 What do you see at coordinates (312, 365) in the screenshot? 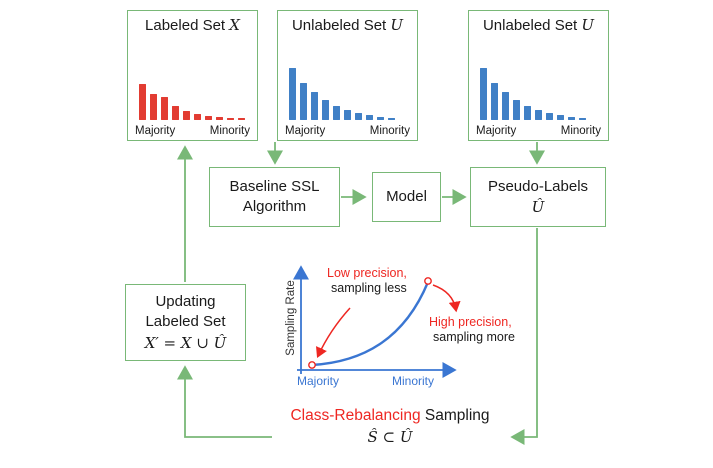
I see `low-point-marker` at bounding box center [312, 365].